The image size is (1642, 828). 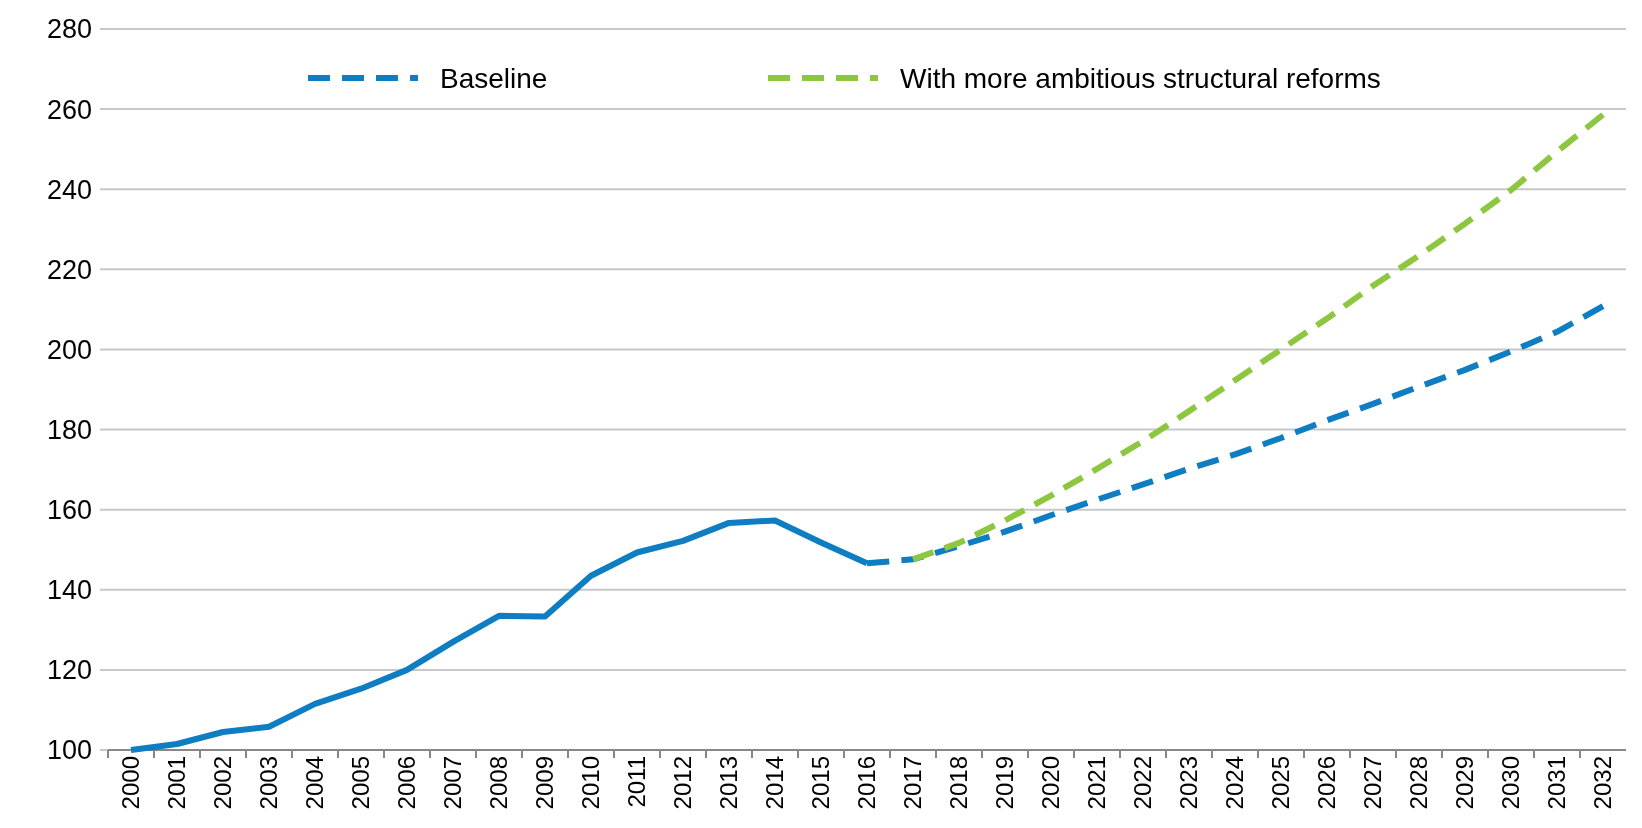 What do you see at coordinates (69, 670) in the screenshot?
I see `y-tick-label: 120` at bounding box center [69, 670].